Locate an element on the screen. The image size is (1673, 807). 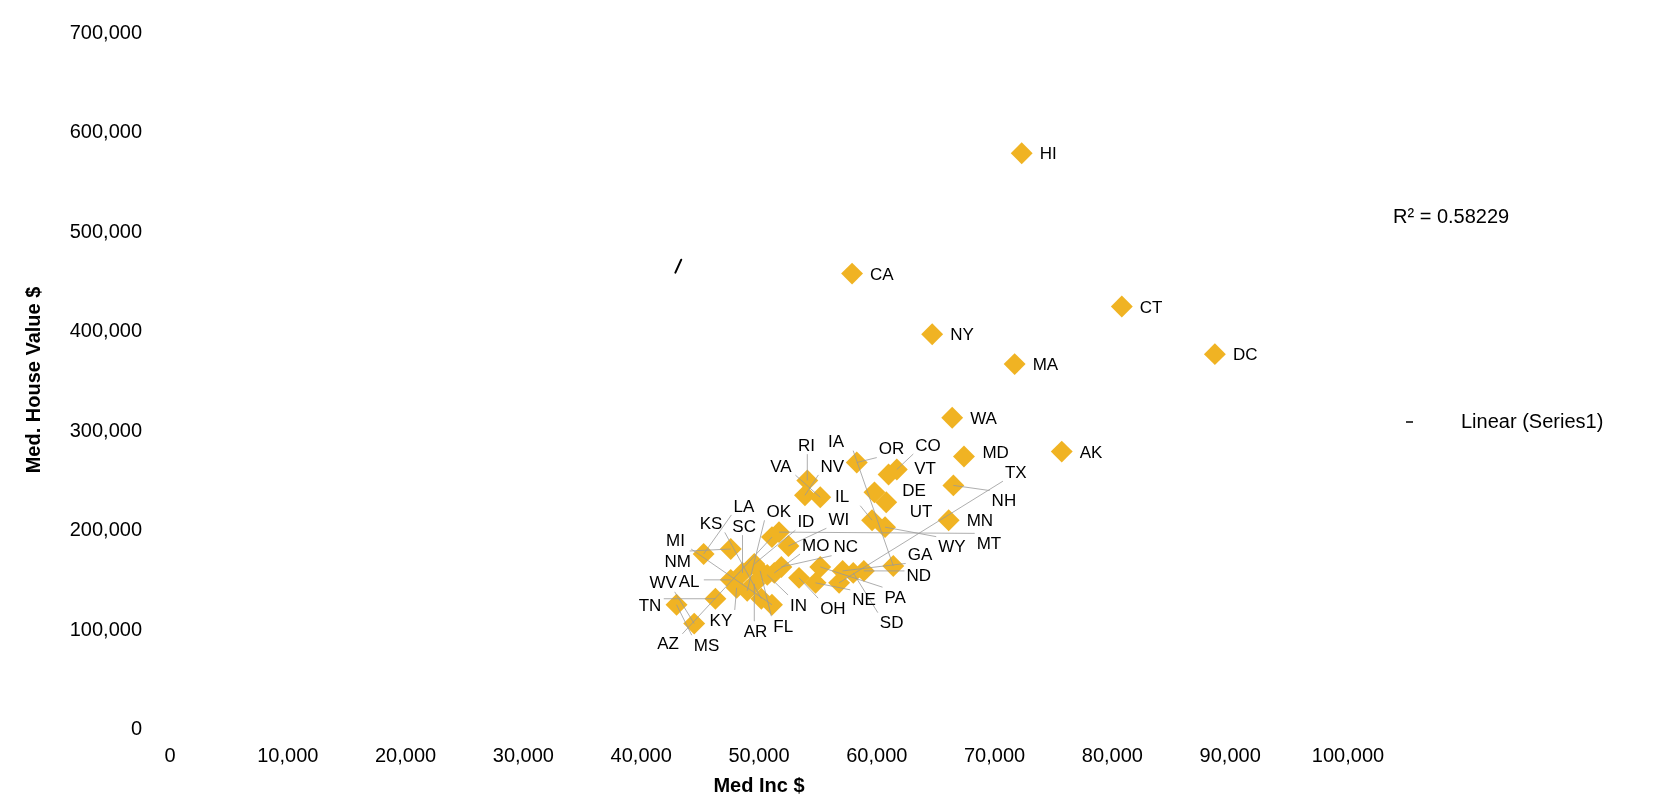
annotation: CA is located at coordinates (882, 274).